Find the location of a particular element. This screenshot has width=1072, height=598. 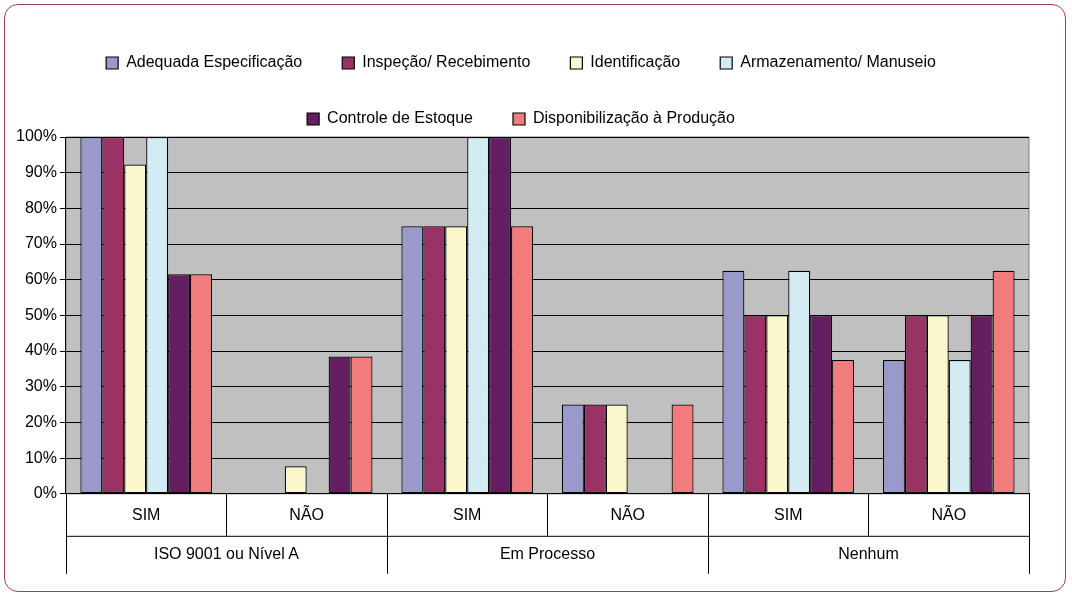

legend-label: Armazenamento/ Manuseio is located at coordinates (838, 62).